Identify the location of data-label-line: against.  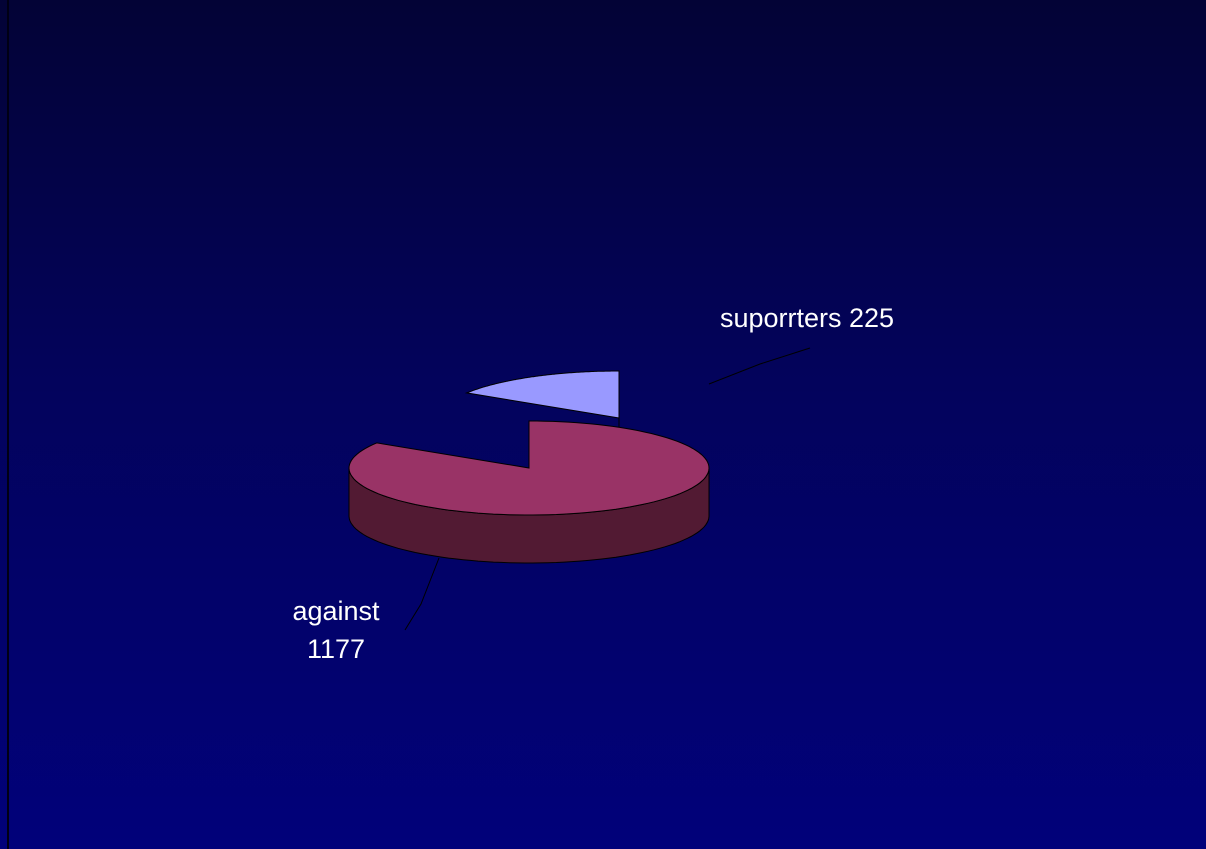
(336, 611).